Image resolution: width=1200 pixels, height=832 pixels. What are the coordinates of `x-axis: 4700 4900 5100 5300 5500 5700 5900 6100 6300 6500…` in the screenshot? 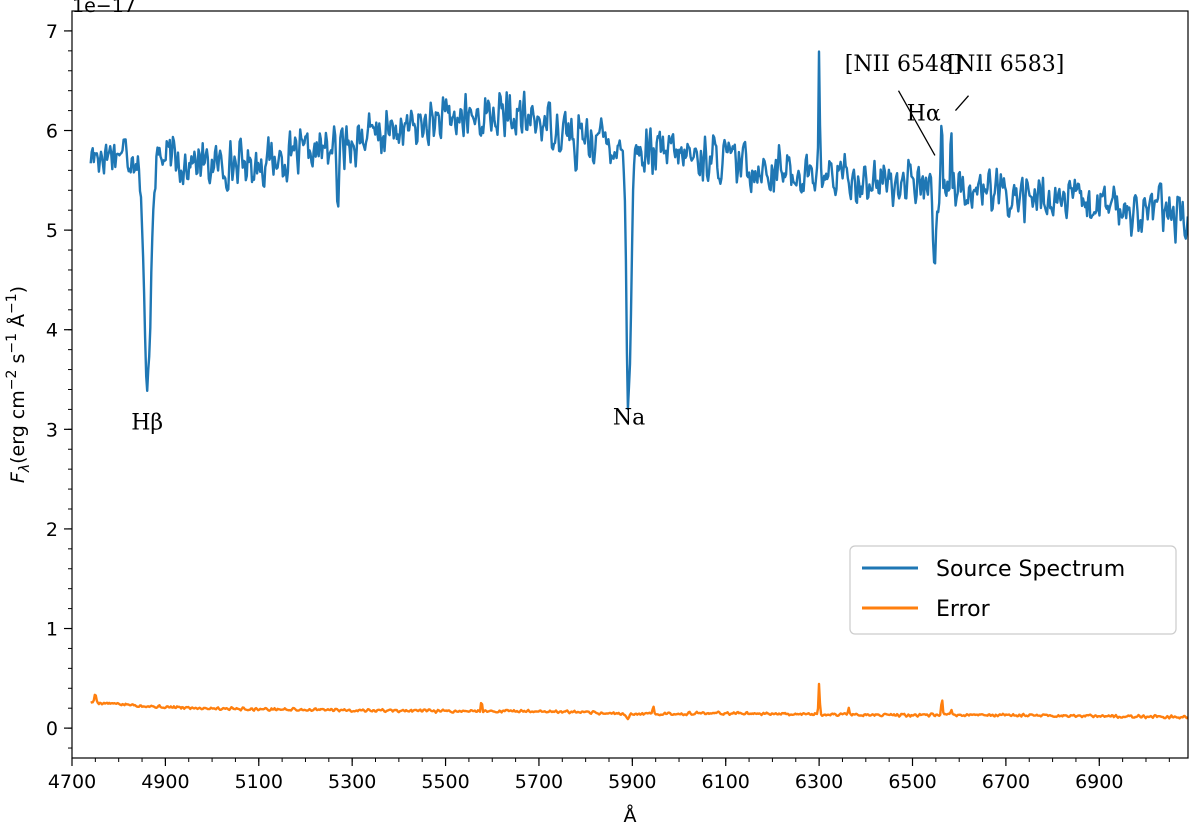 It's located at (609, 775).